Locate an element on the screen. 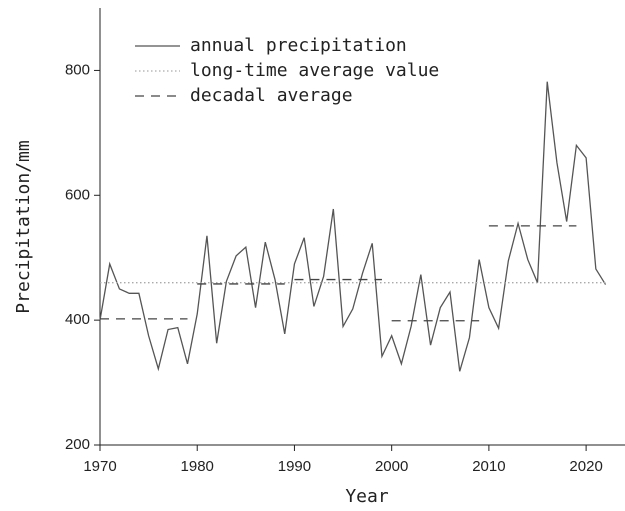 The width and height of the screenshot is (625, 511). x-axis-label: Year is located at coordinates (367, 496).